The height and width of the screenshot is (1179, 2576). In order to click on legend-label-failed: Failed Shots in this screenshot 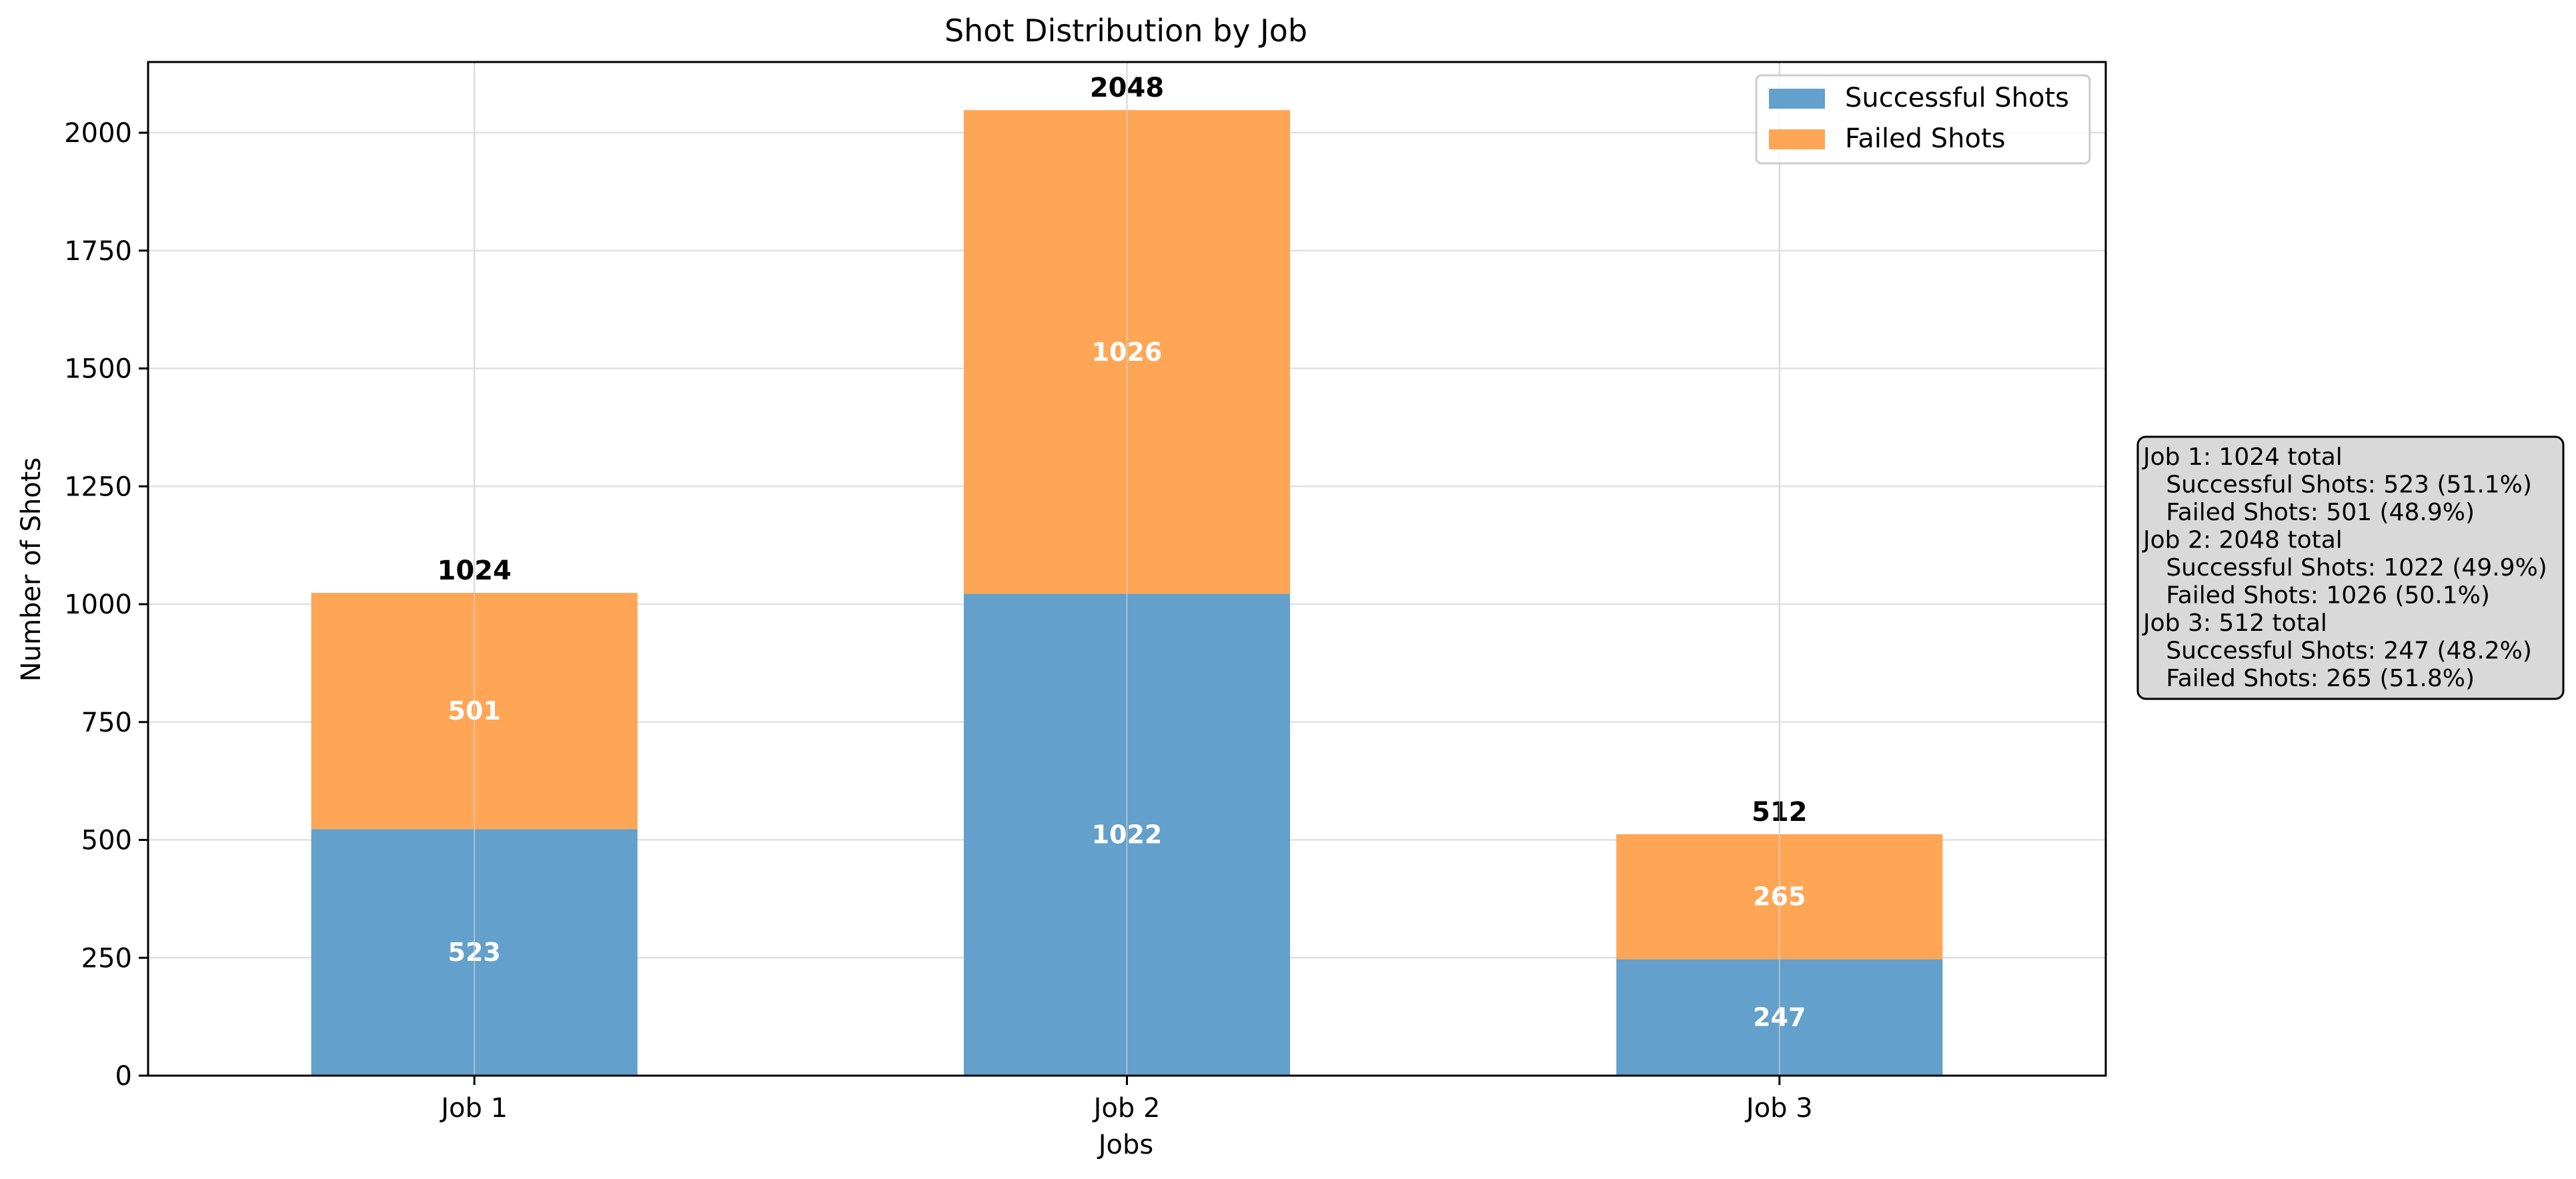, I will do `click(1925, 138)`.